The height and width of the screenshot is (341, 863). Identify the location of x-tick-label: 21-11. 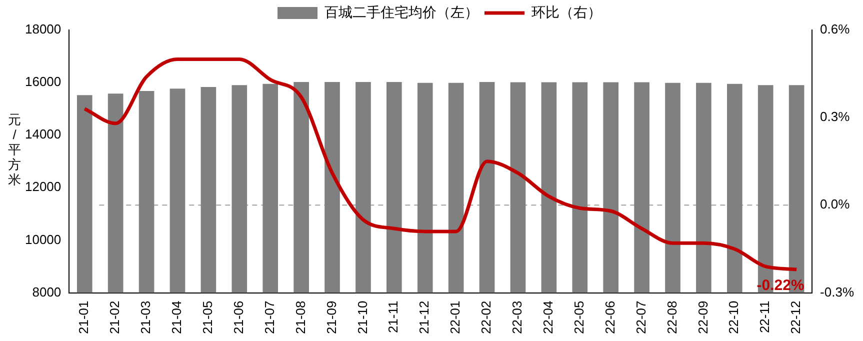
(393, 317).